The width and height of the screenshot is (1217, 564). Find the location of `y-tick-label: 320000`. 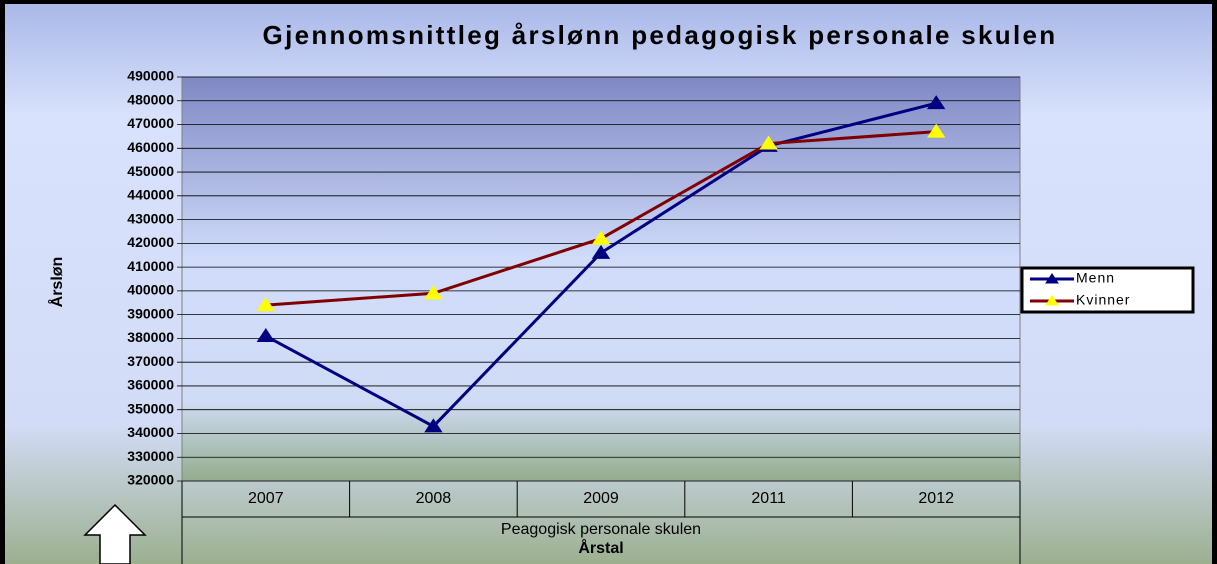

y-tick-label: 320000 is located at coordinates (150, 480).